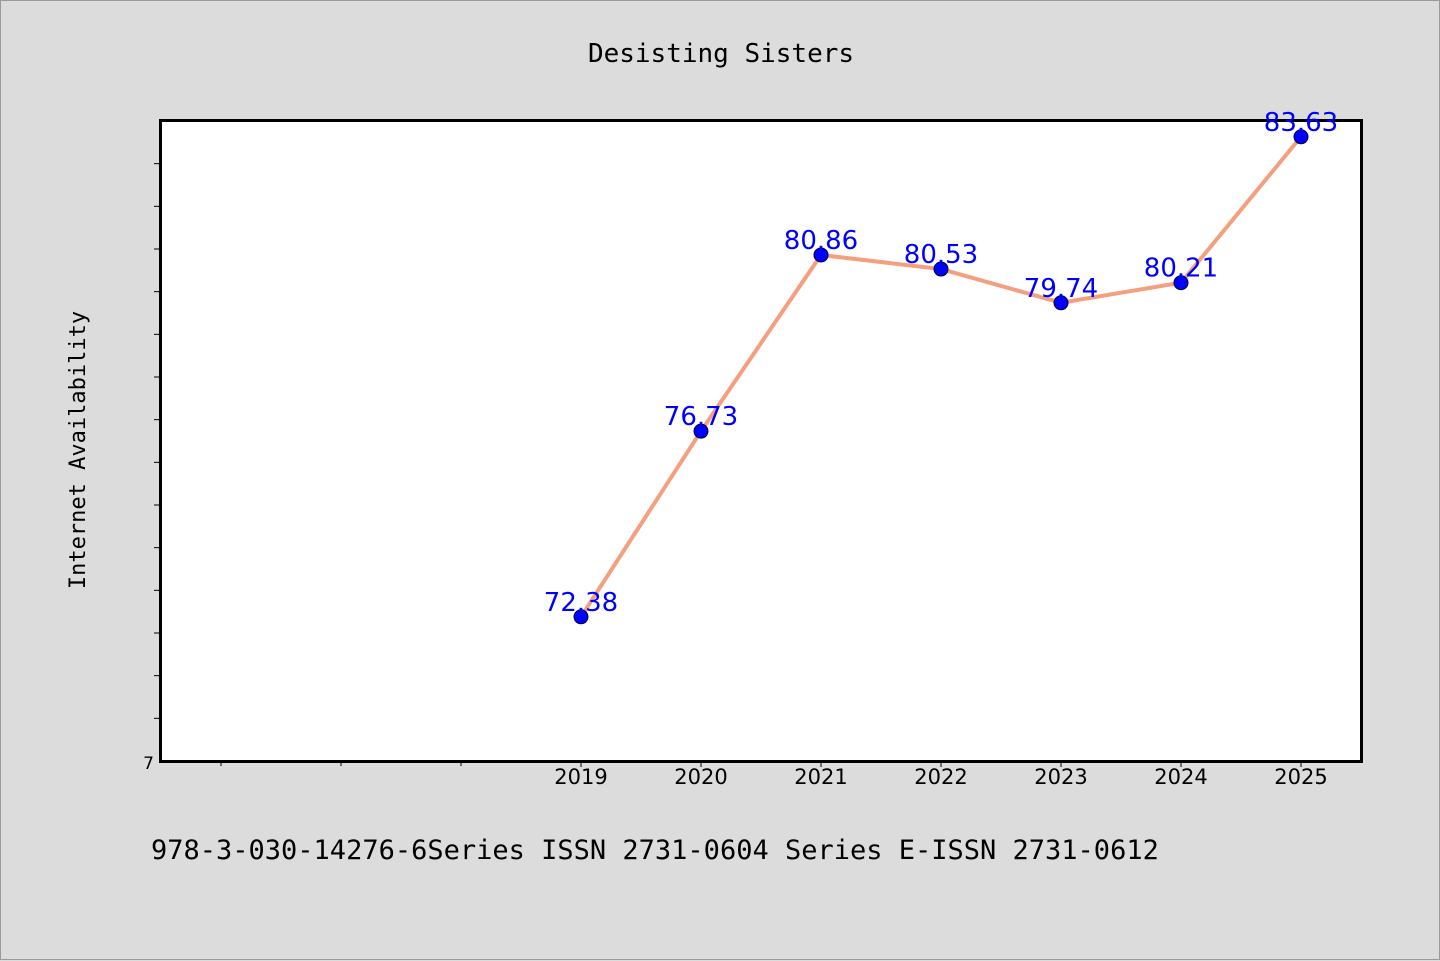  What do you see at coordinates (580, 777) in the screenshot?
I see `x-tick-label: 2019` at bounding box center [580, 777].